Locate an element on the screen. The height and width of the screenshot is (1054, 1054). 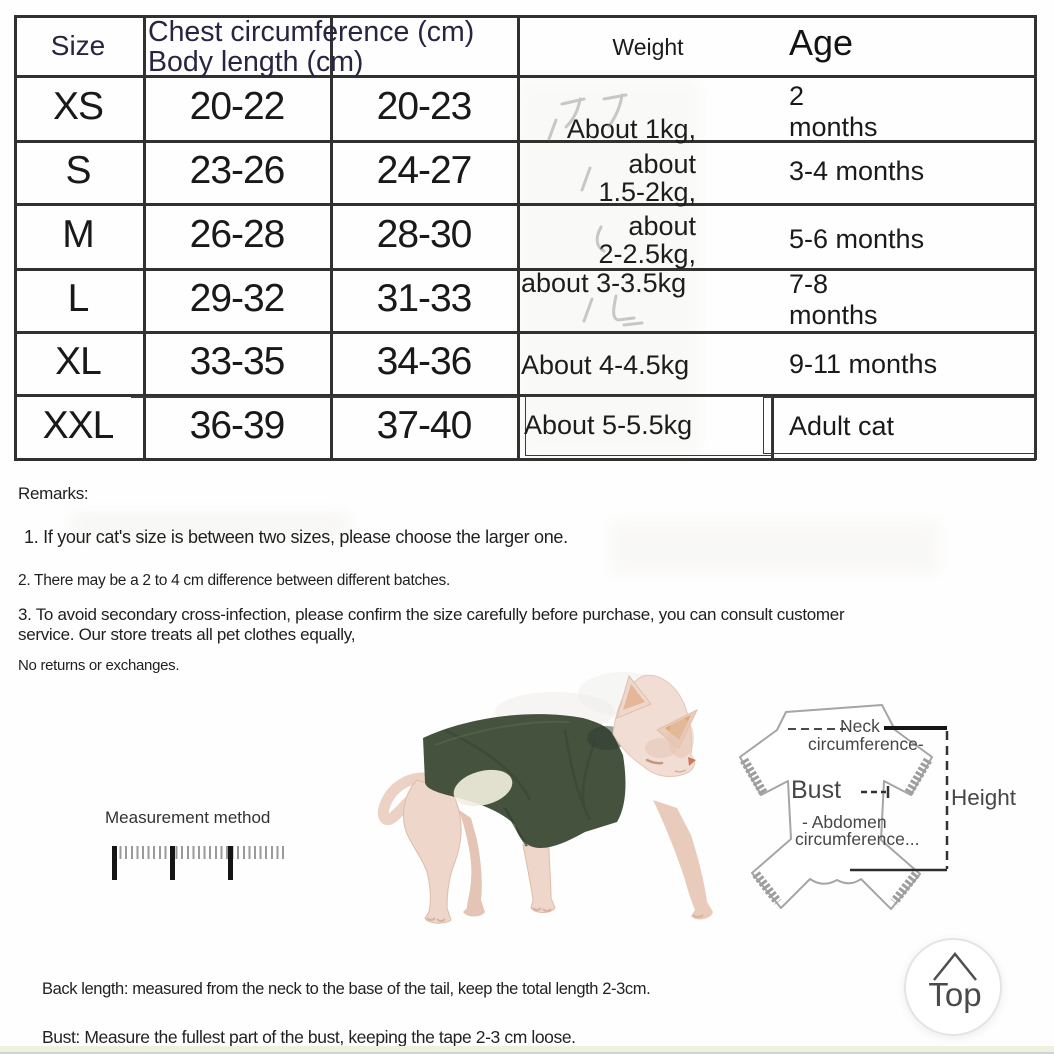
size-label: XXL is located at coordinates (78, 425).